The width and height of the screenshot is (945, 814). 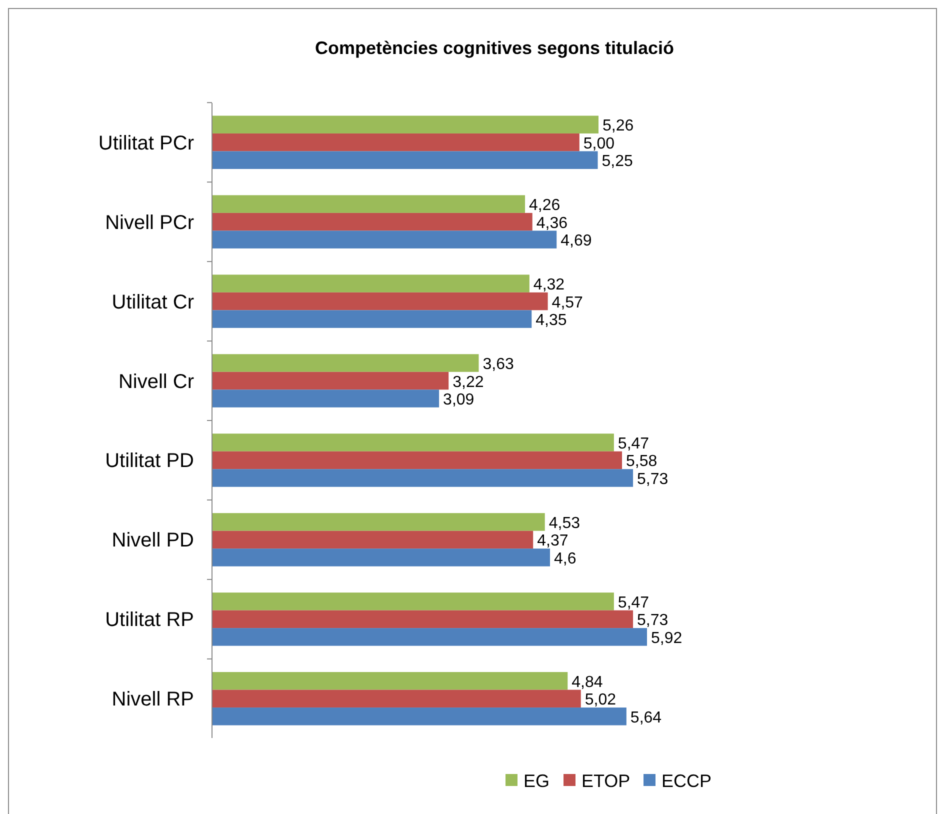 I want to click on data-label: 4,35, so click(x=551, y=321).